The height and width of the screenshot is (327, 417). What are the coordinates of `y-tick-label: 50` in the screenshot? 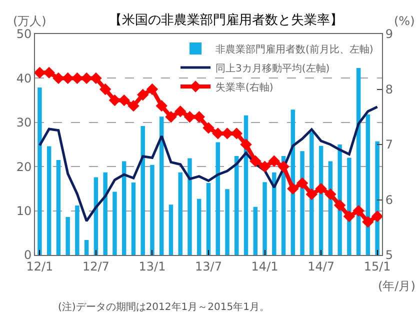 It's located at (24, 34).